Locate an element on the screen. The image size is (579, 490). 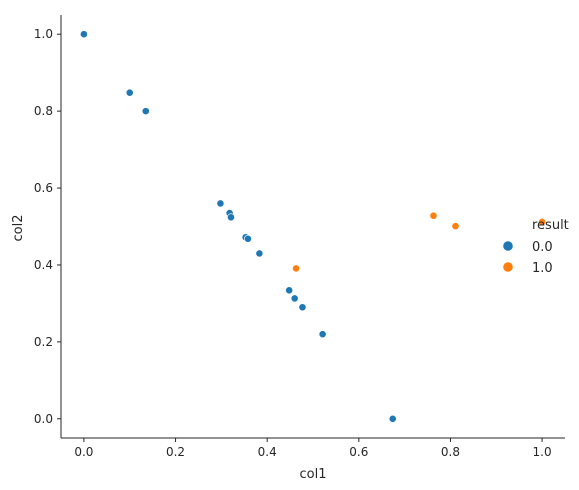
legend-label: 1.0 is located at coordinates (542, 268).